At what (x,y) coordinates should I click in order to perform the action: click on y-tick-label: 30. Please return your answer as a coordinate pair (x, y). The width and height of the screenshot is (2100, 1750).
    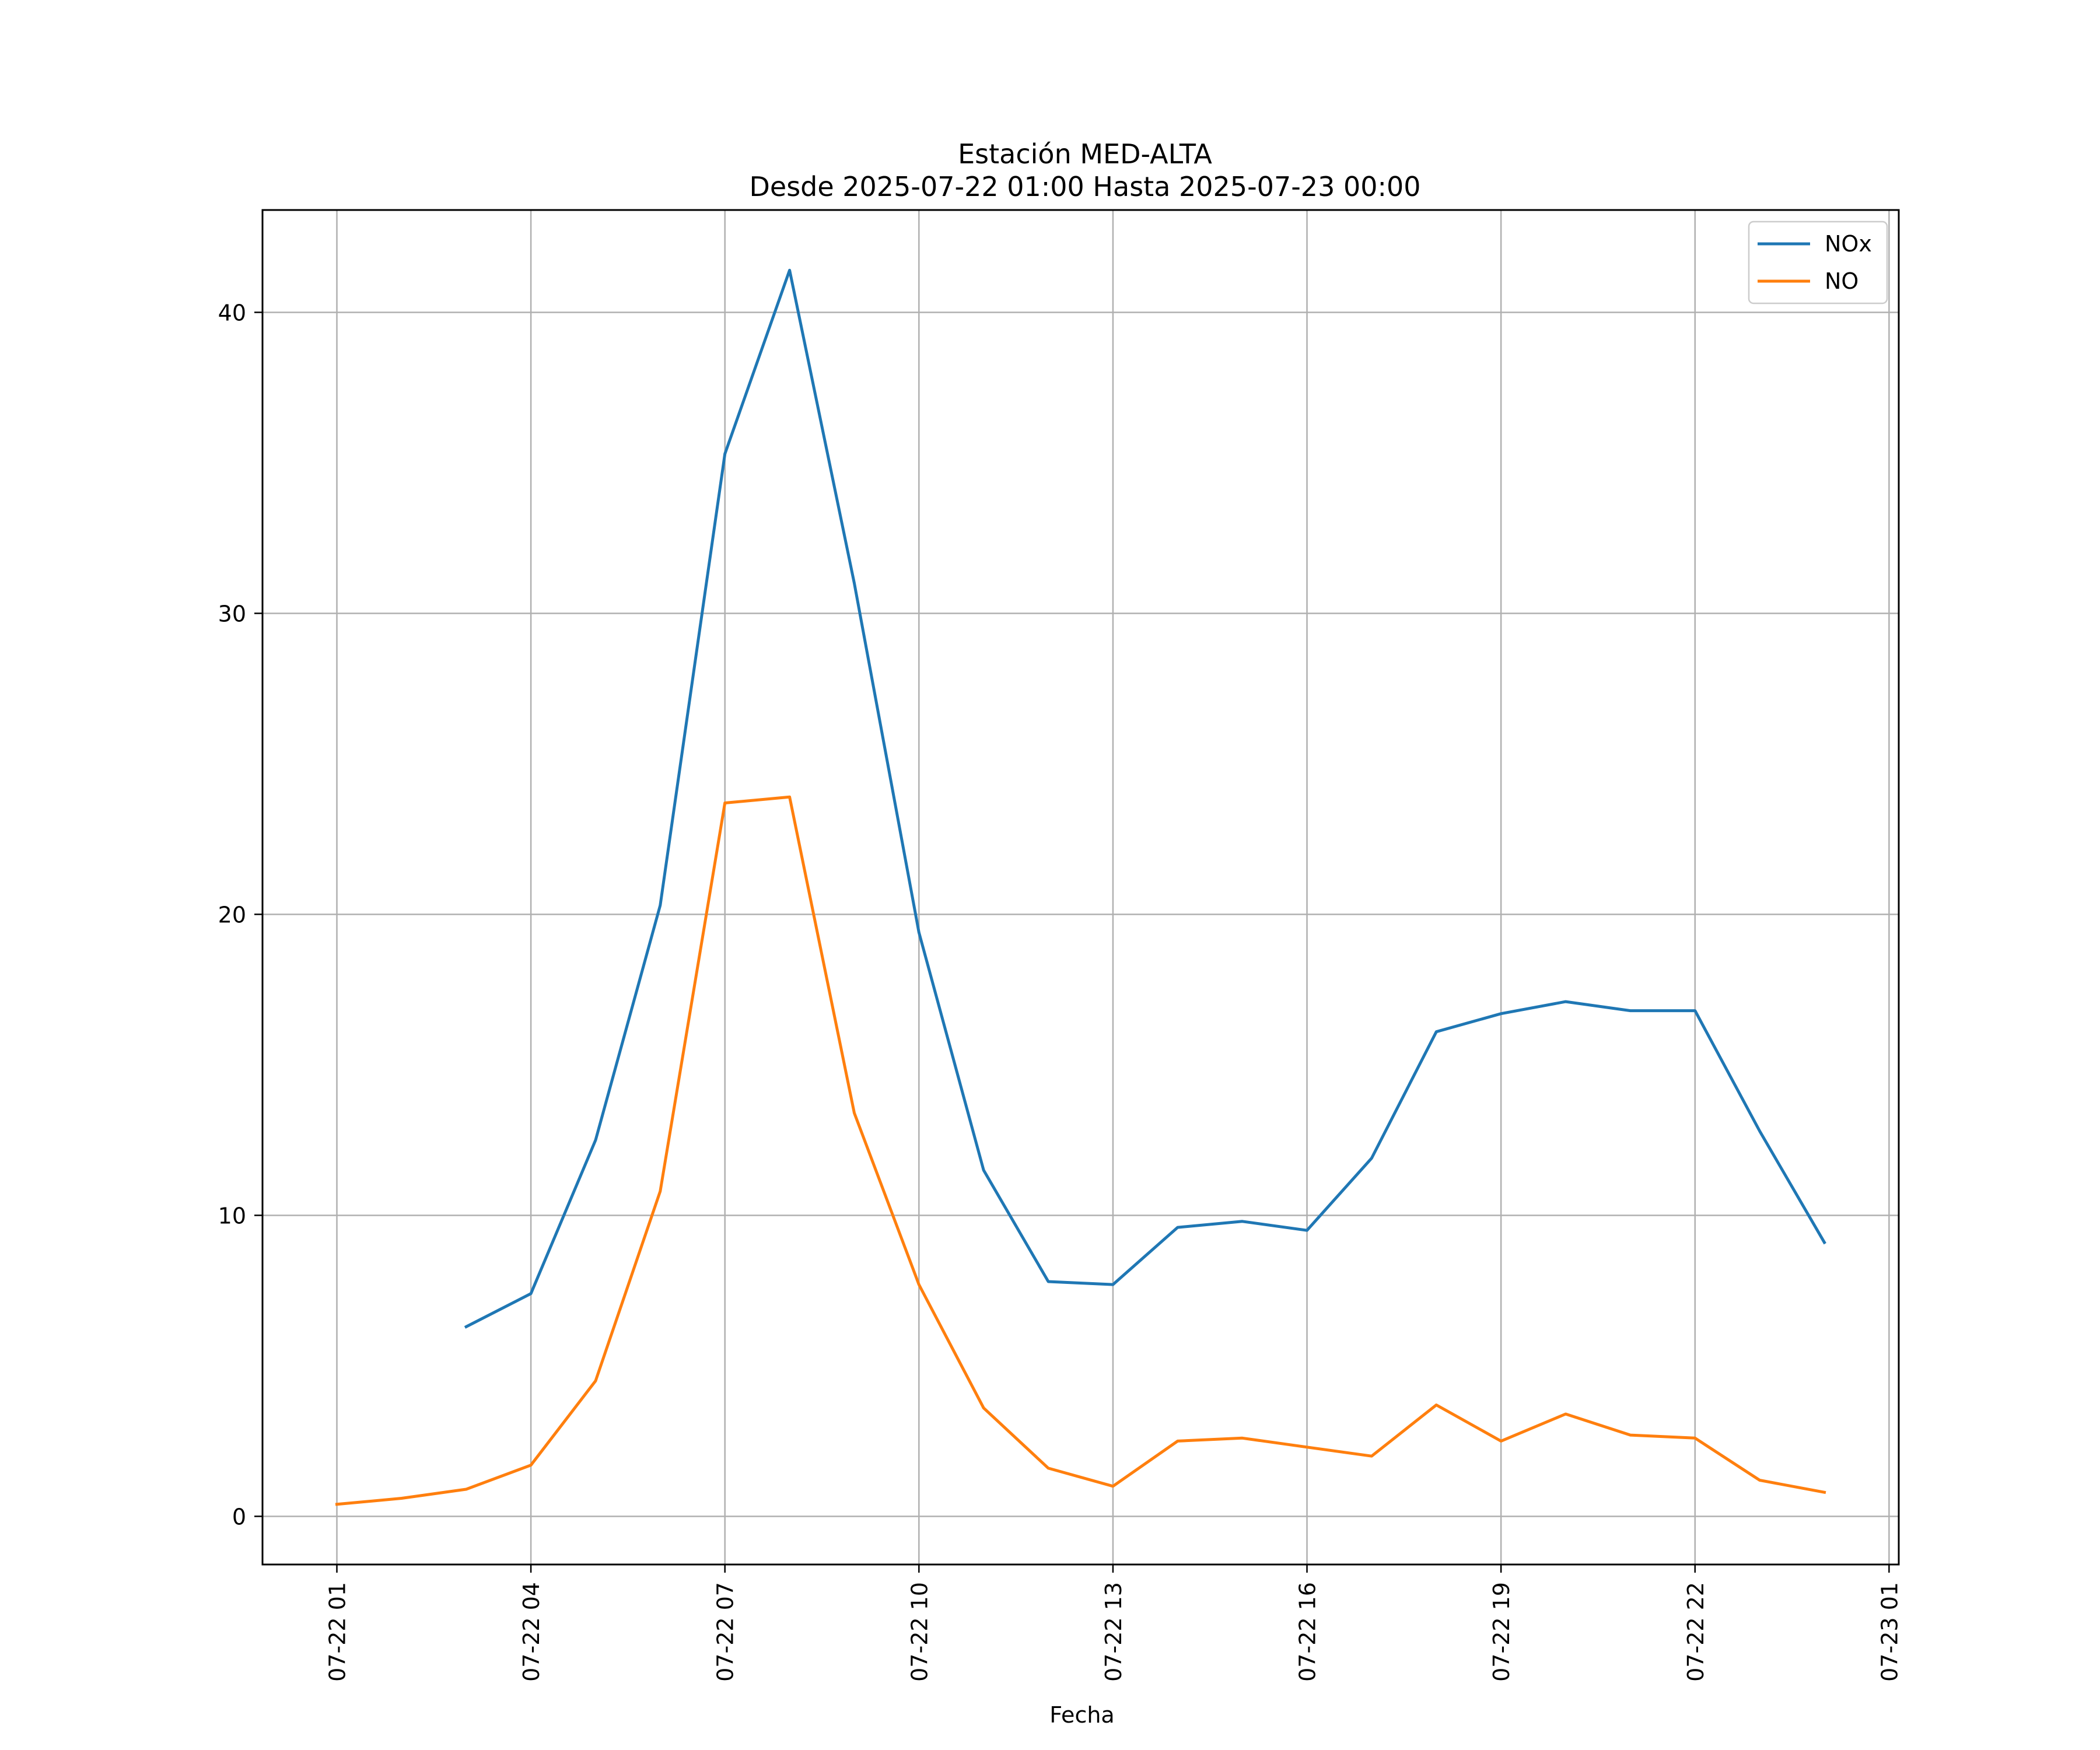
    Looking at the image, I should click on (232, 613).